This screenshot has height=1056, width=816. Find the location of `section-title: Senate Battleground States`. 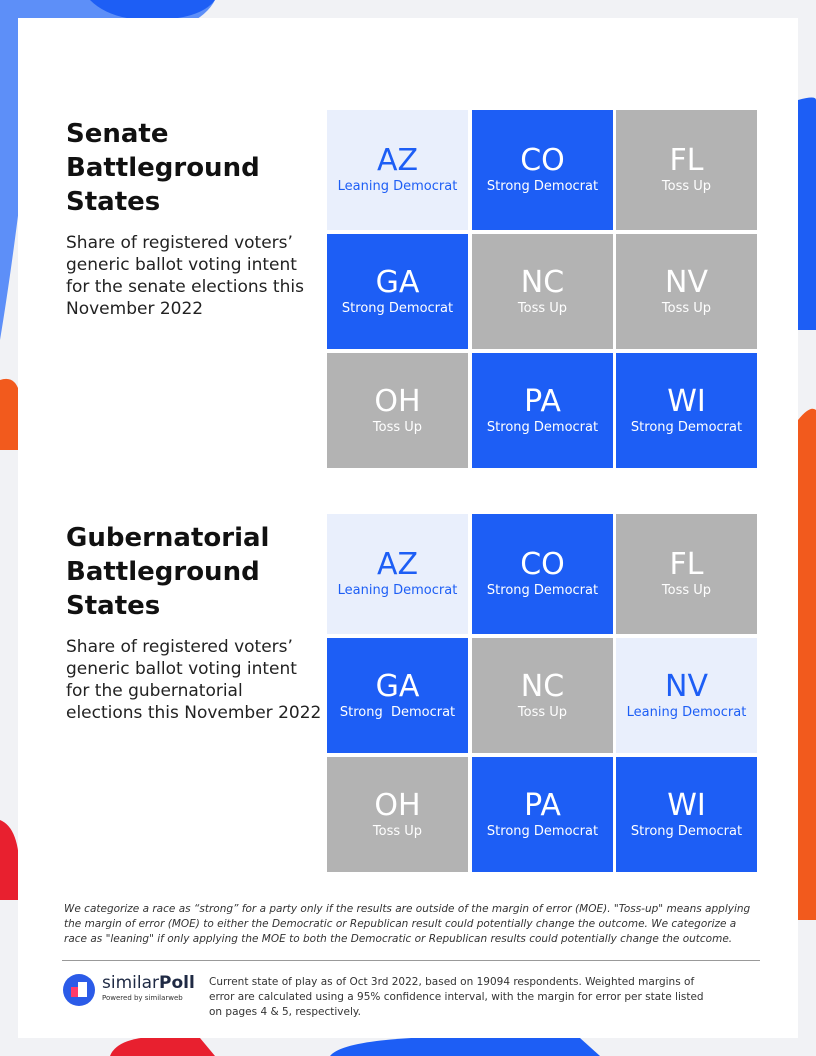

section-title: Senate Battleground States is located at coordinates (167, 168).